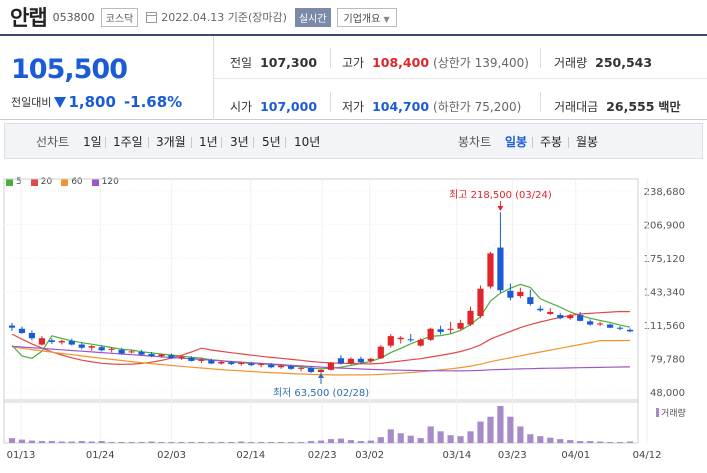 Image resolution: width=707 pixels, height=473 pixels. I want to click on lower-limit: (하한가 75,200), so click(477, 107).